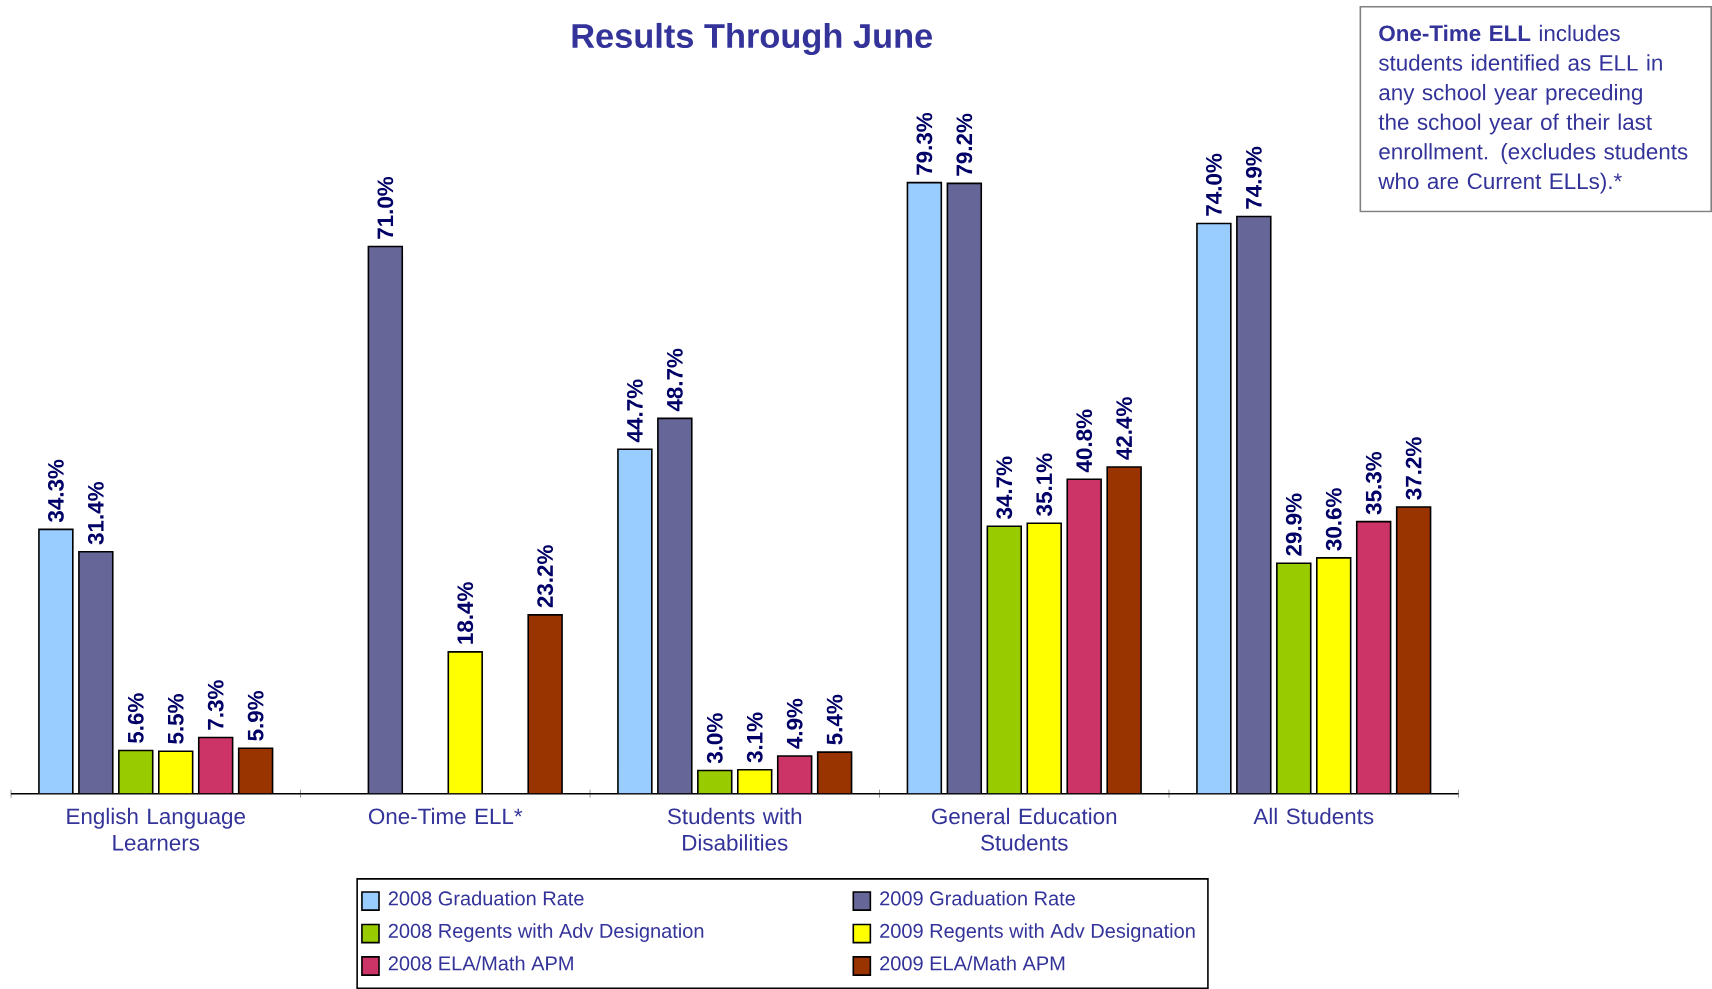  What do you see at coordinates (1124, 428) in the screenshot?
I see `data-label: 42.4%` at bounding box center [1124, 428].